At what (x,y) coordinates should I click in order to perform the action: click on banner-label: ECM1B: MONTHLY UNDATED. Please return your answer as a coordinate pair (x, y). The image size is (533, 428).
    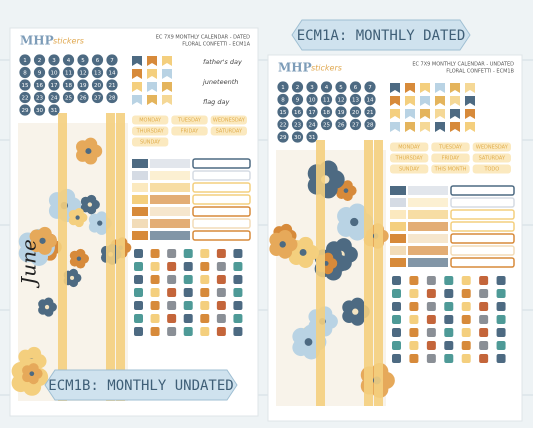
    Looking at the image, I should click on (140, 386).